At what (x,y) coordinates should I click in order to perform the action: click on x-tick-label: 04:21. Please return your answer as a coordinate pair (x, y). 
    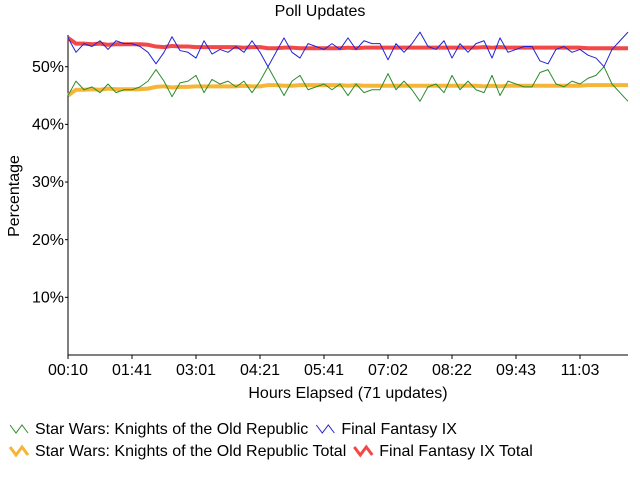
    Looking at the image, I should click on (260, 370).